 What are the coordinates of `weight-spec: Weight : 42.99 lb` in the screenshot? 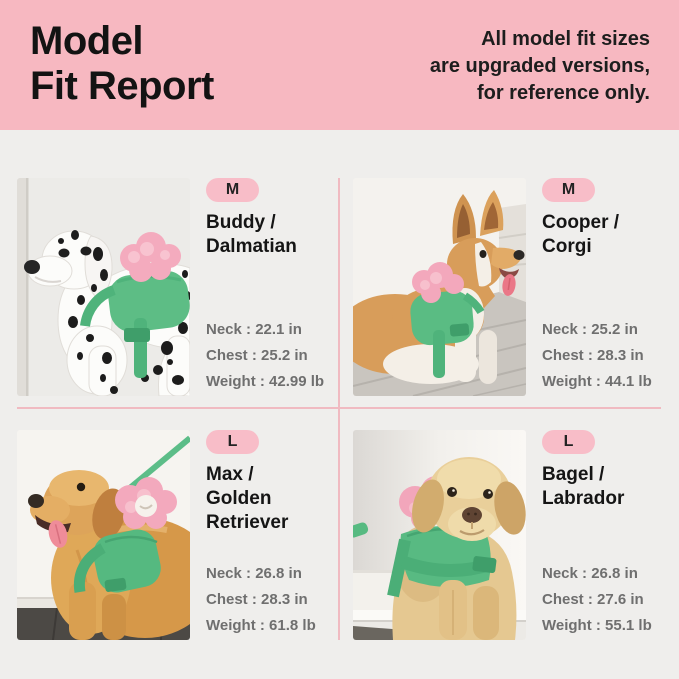 It's located at (265, 381).